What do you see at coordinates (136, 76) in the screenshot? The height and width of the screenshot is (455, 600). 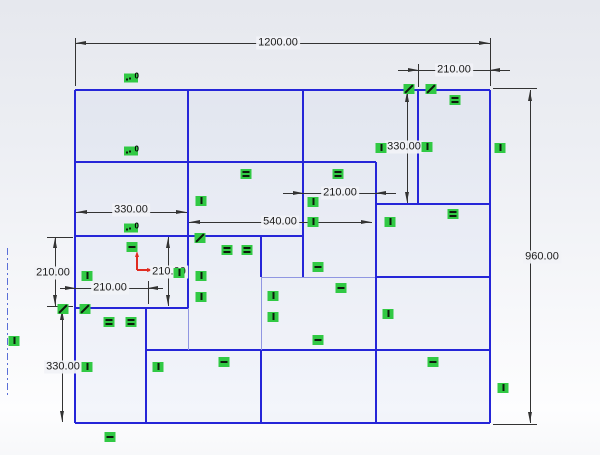 I see `relation-zero-label: 0` at bounding box center [136, 76].